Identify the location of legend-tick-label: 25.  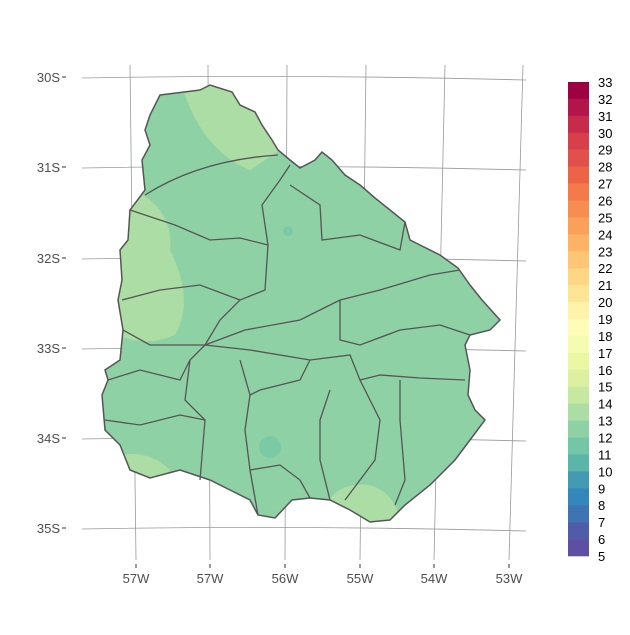
(605, 217).